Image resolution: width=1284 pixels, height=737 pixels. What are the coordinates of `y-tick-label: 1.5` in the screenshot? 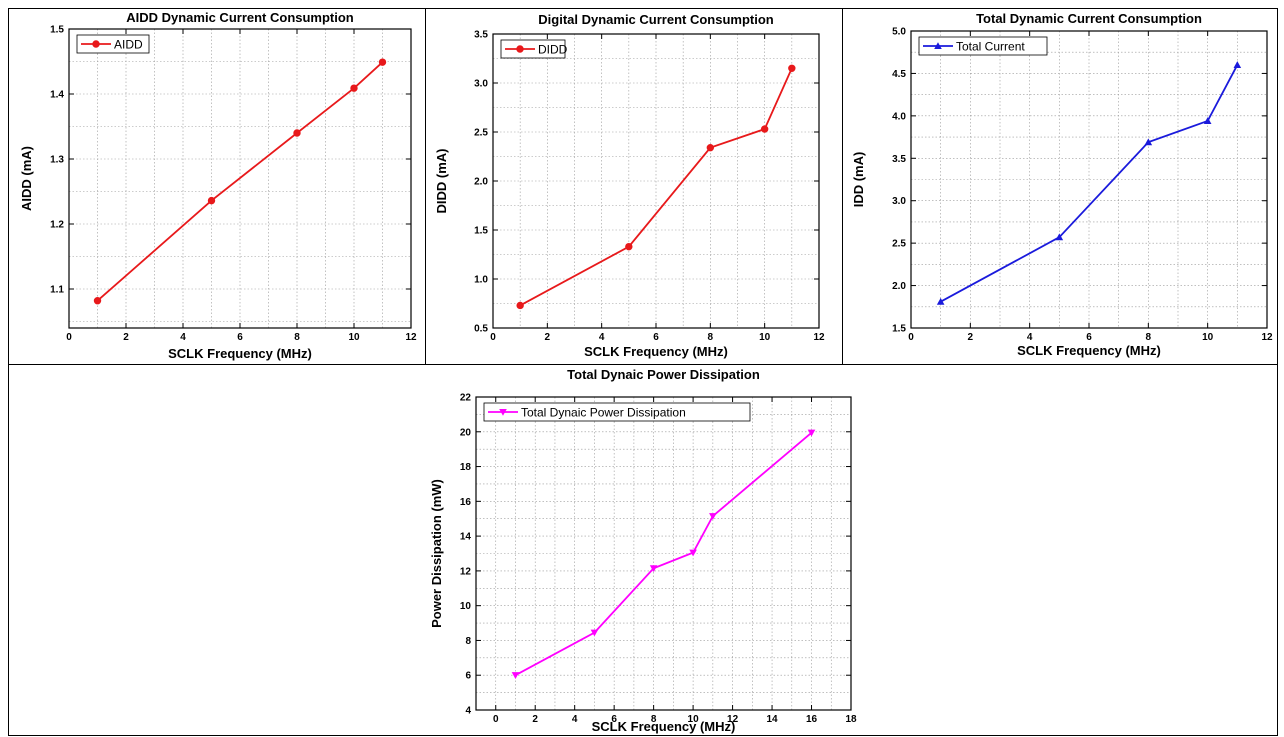 It's located at (899, 329).